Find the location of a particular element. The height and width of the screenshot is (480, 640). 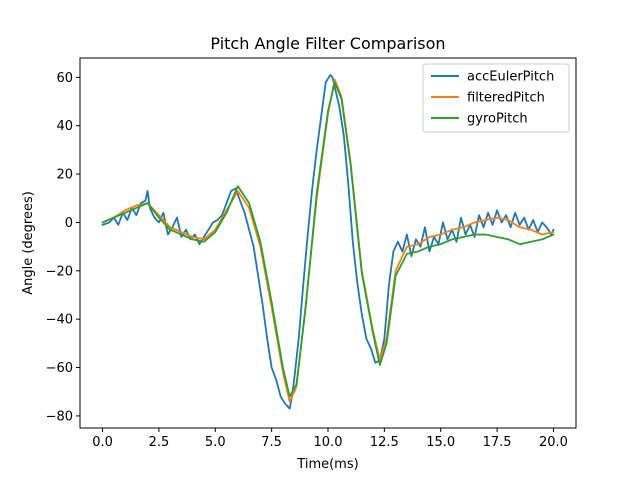

legend-label: gyroPitch is located at coordinates (497, 119).